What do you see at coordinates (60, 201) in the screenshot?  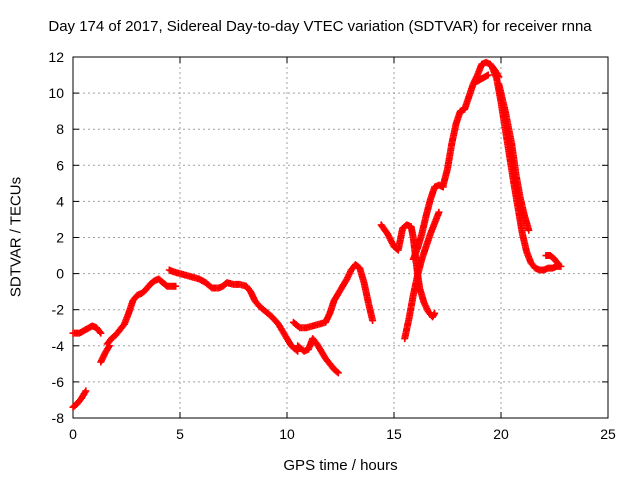 I see `y-tick-label: 4` at bounding box center [60, 201].